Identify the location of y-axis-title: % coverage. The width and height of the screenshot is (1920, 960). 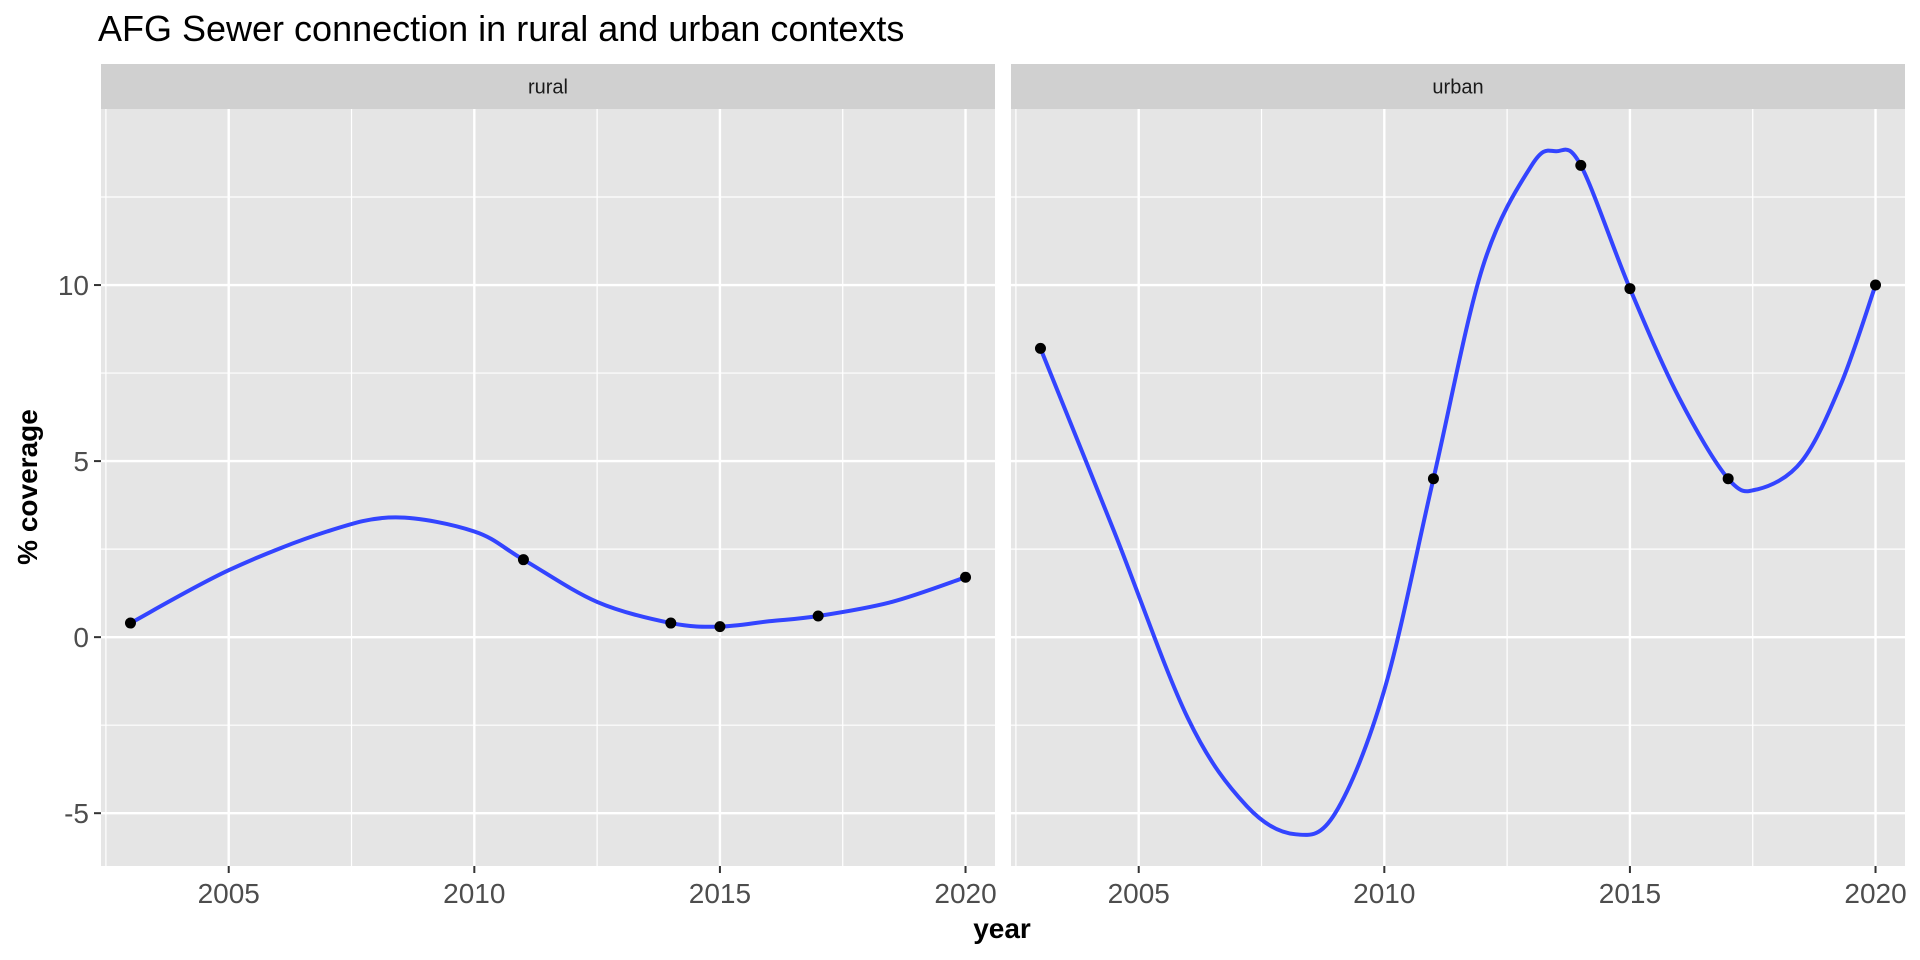
(27, 487).